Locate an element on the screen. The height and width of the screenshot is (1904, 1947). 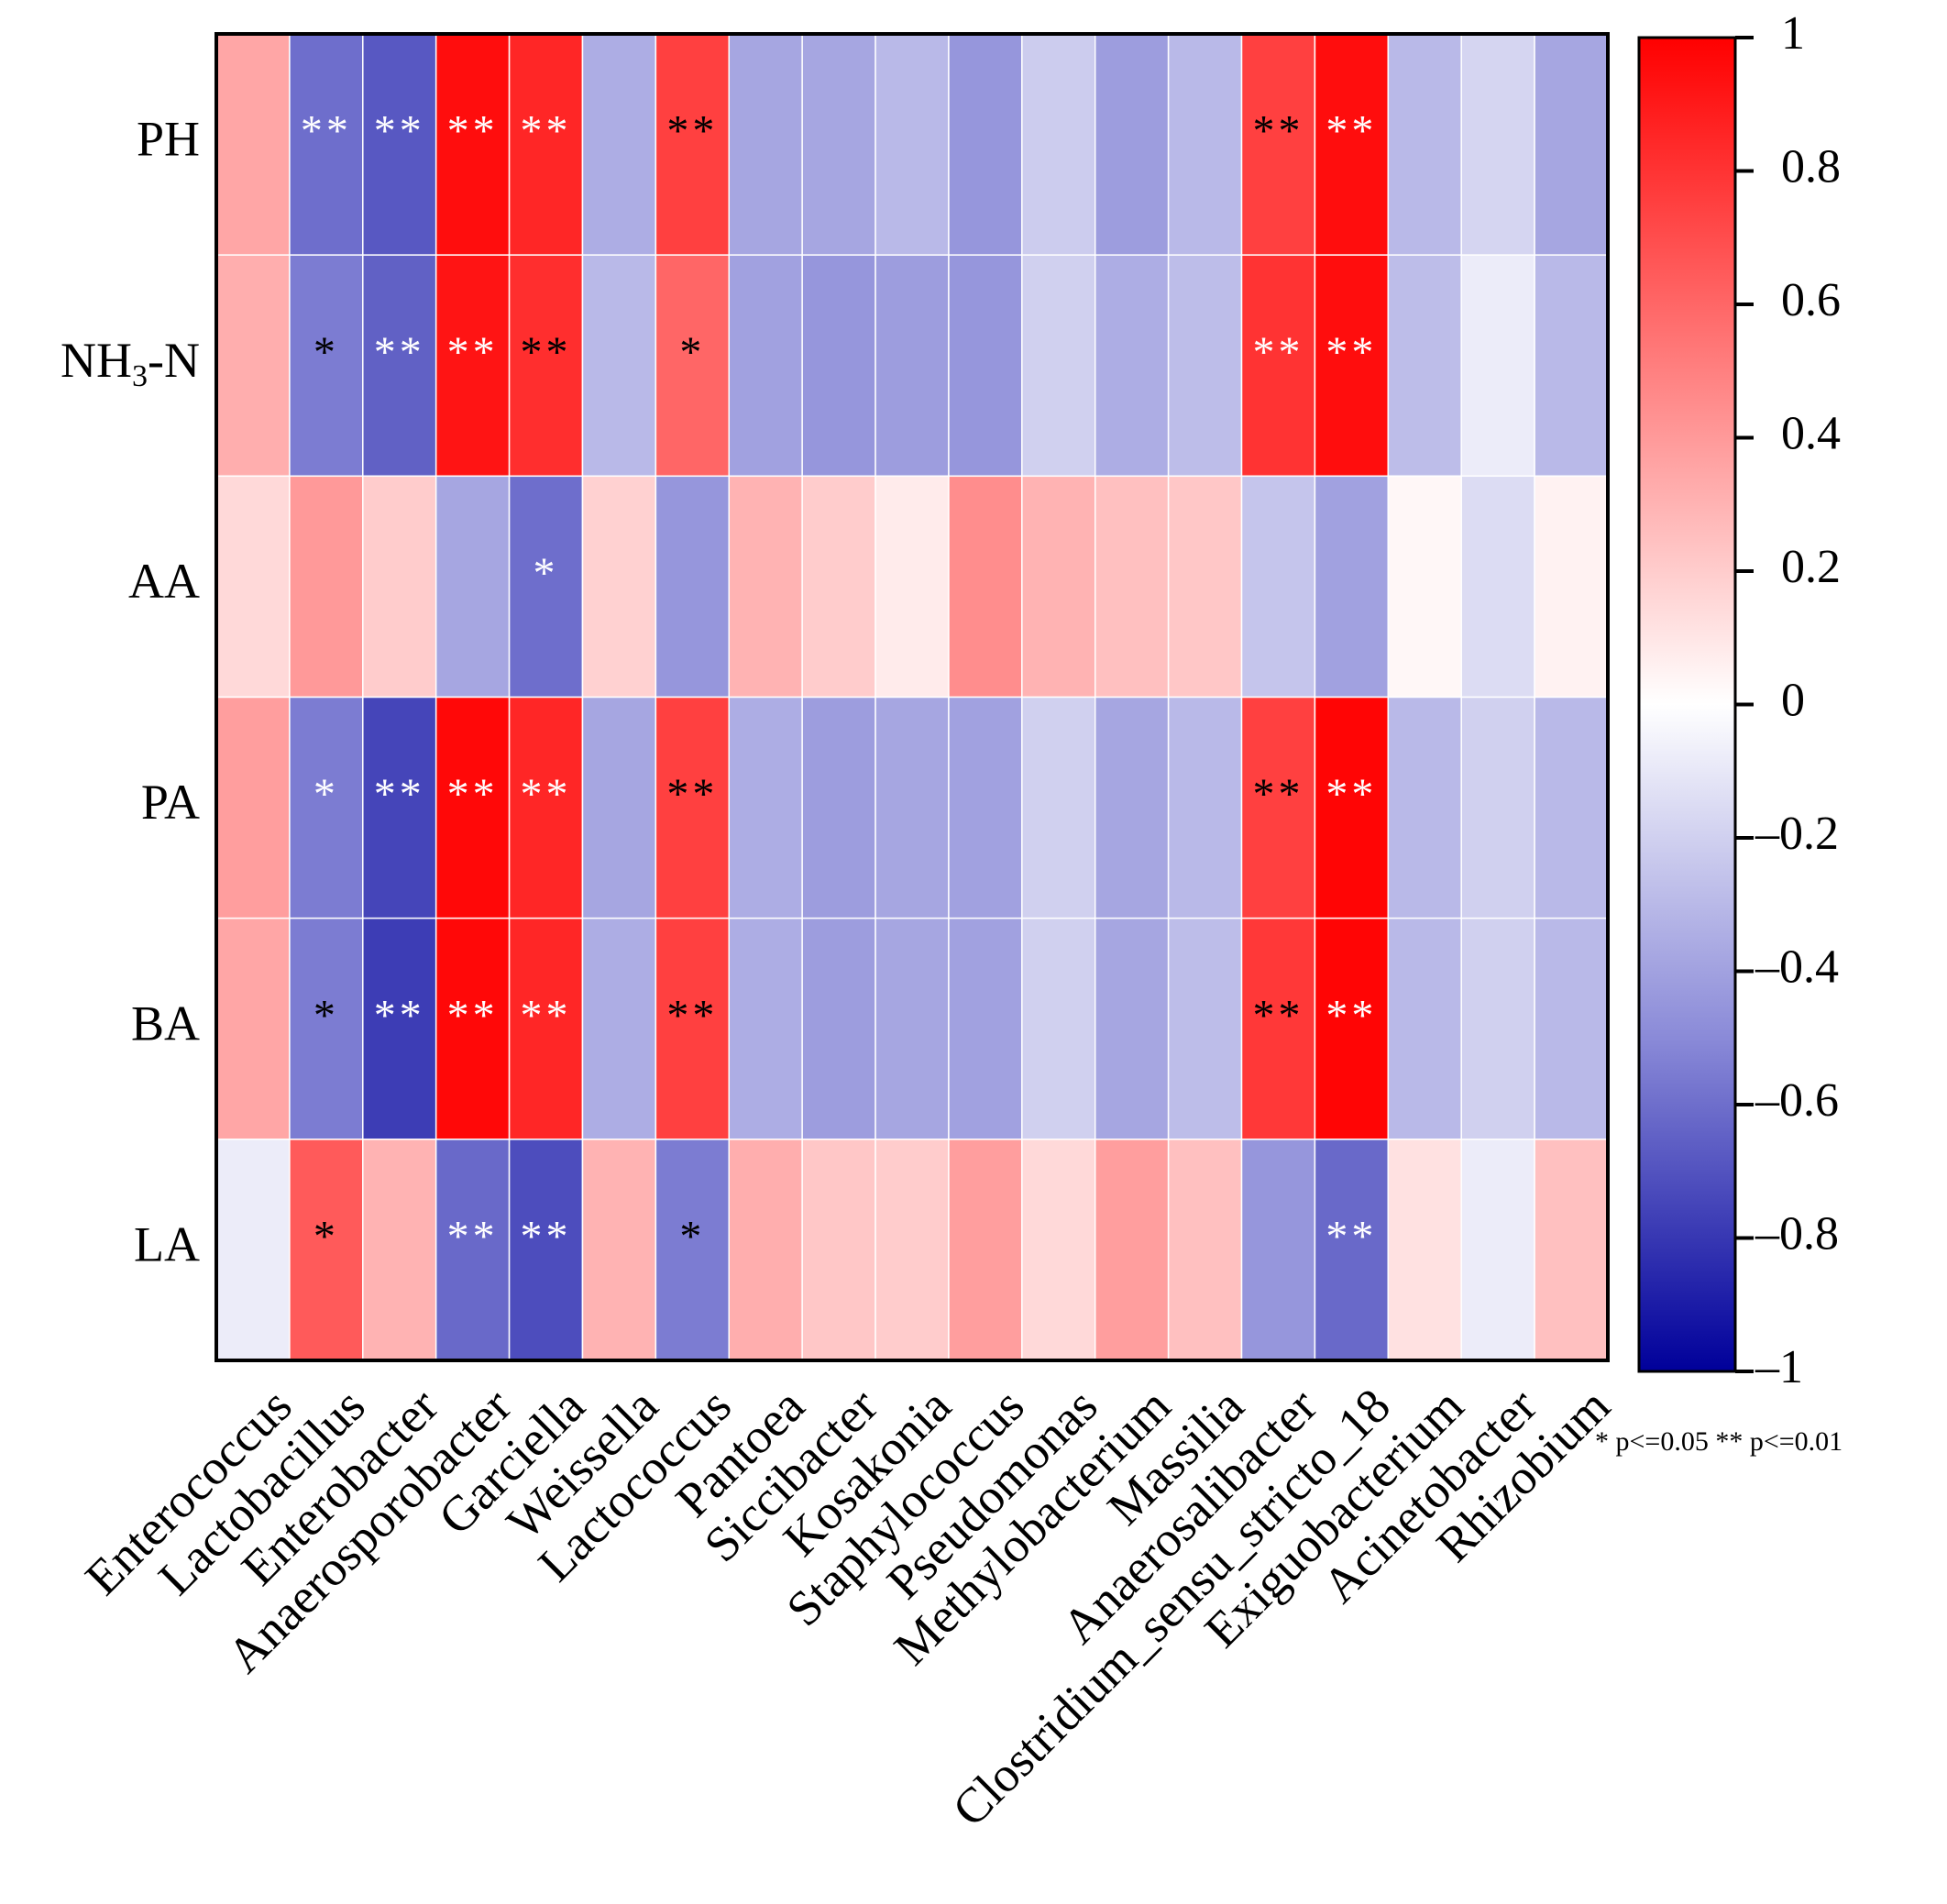
colorbar-tick-label: 0.4 is located at coordinates (1811, 433).